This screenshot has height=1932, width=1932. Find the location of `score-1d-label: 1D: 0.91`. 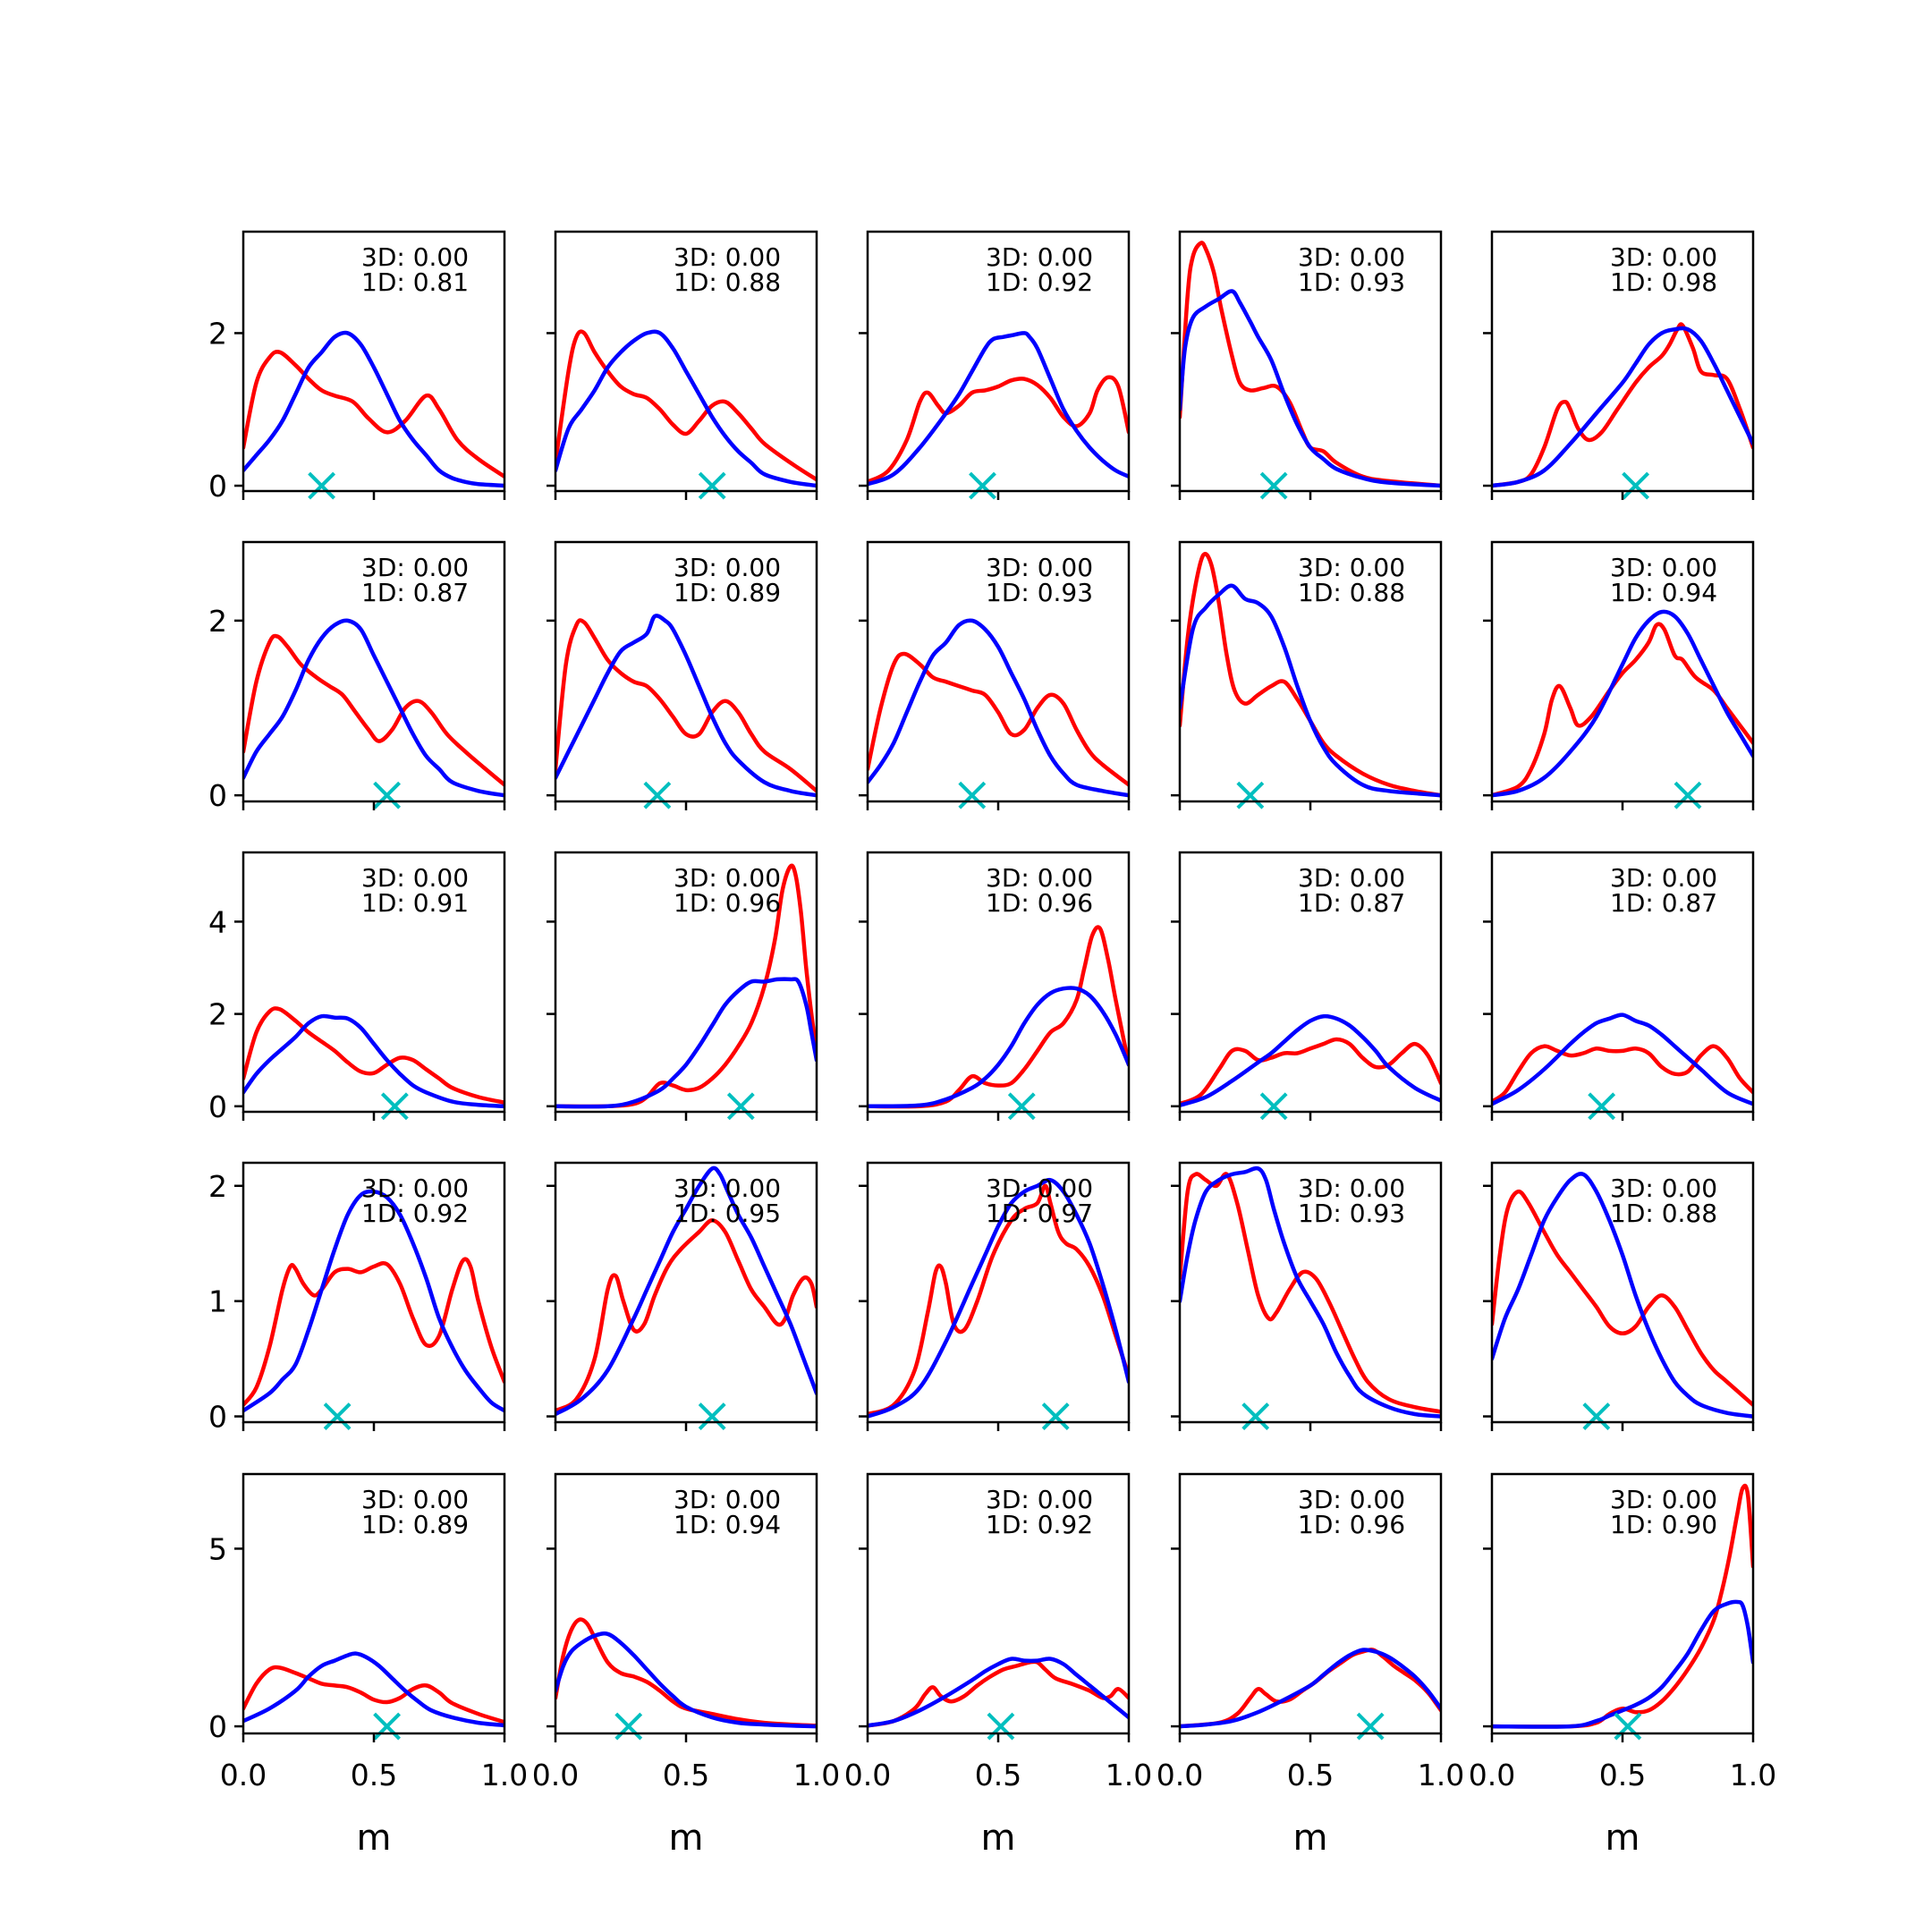

score-1d-label: 1D: 0.91 is located at coordinates (415, 903).